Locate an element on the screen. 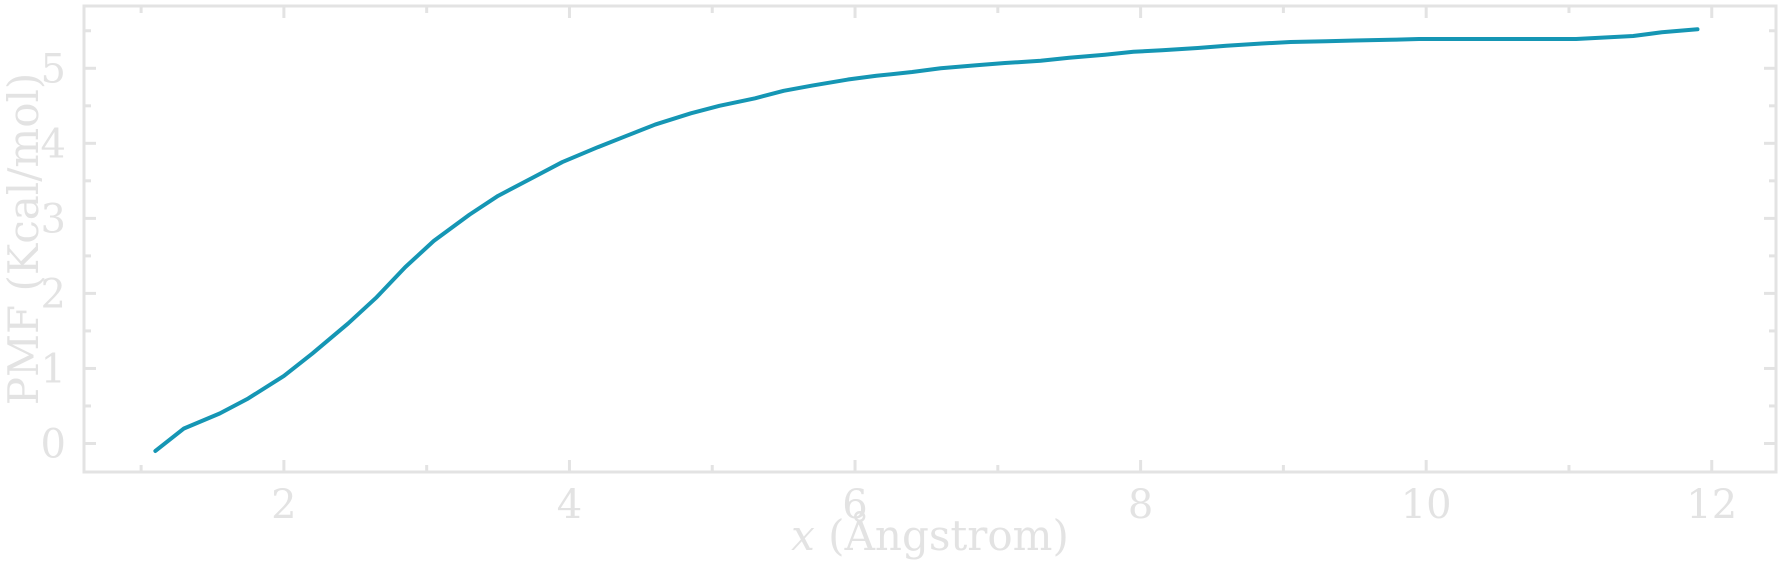  x-axis-label-unit: (Ångstrom) is located at coordinates (942, 535).